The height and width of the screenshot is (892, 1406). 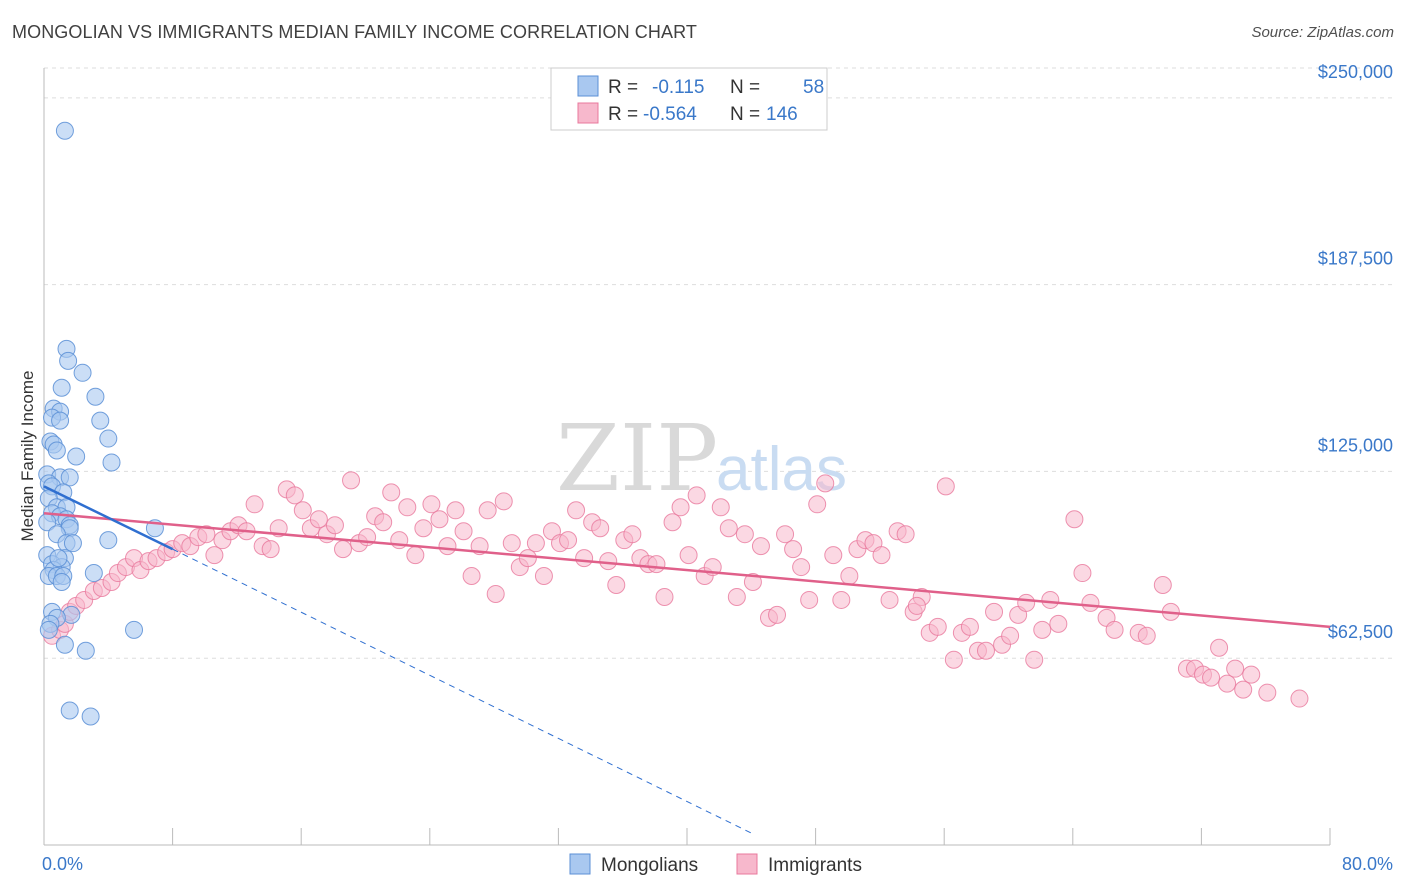 What do you see at coordinates (1360, 632) in the screenshot?
I see `y-tick-label-0: $62,500` at bounding box center [1360, 632].